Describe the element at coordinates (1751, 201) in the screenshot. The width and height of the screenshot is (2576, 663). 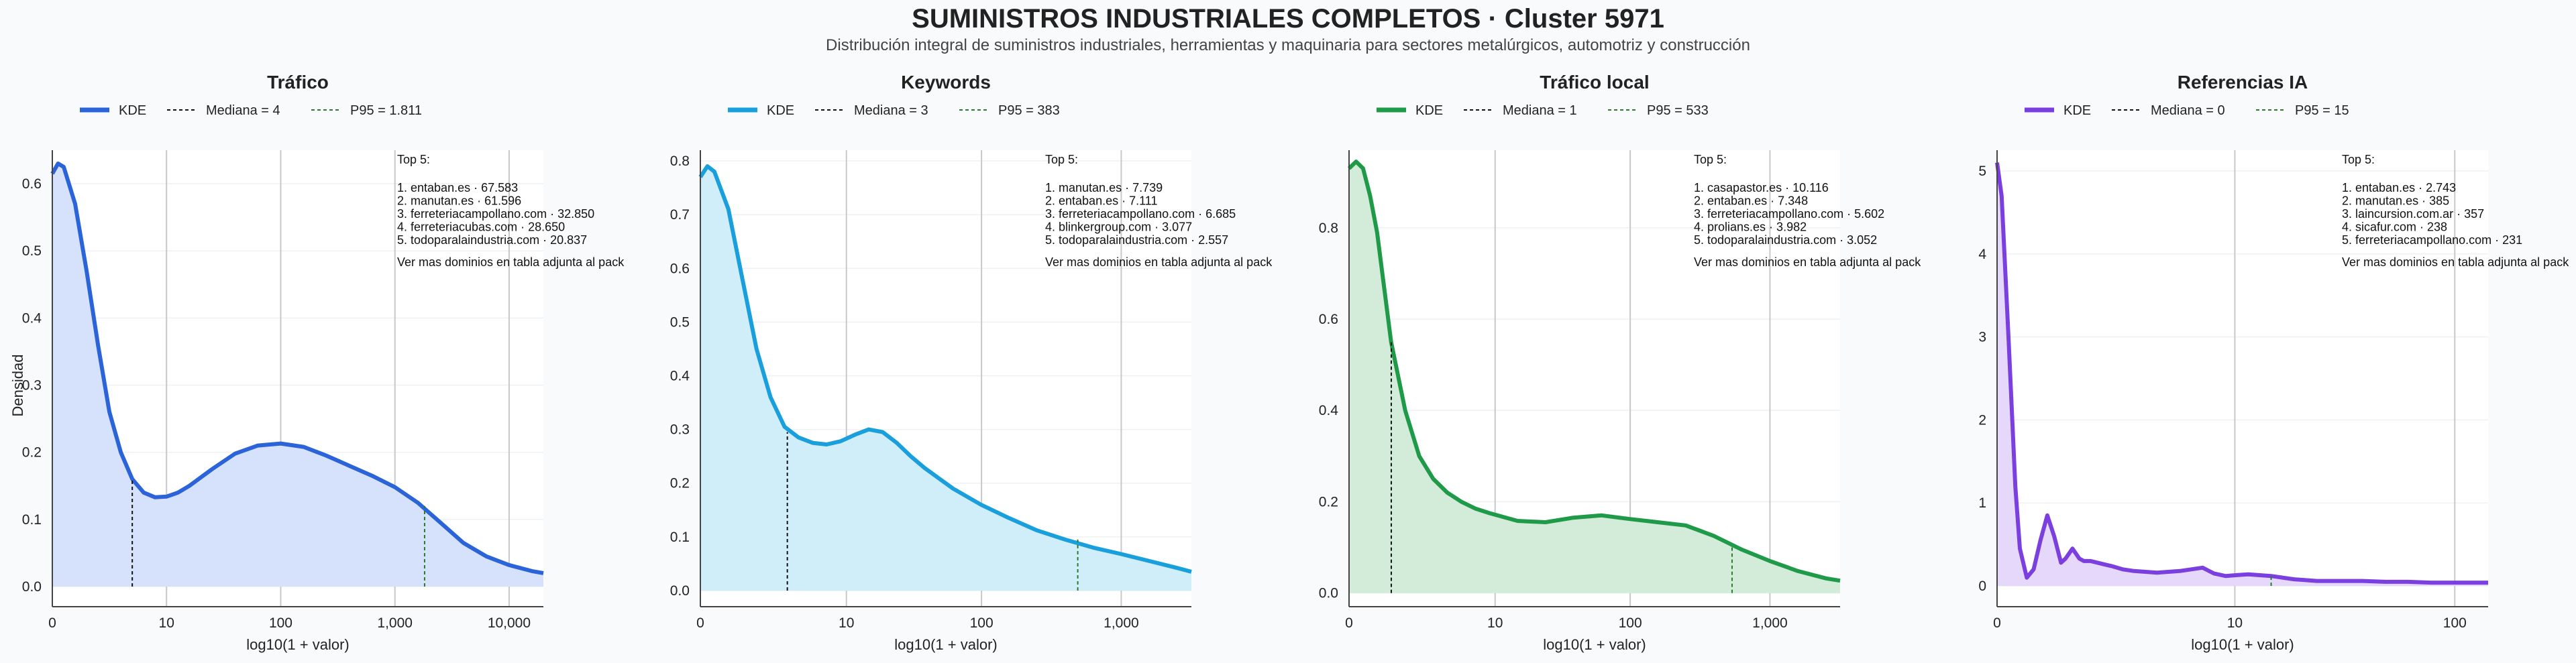
I see `top5-item: 2. entaban.es · 7.348` at that location.